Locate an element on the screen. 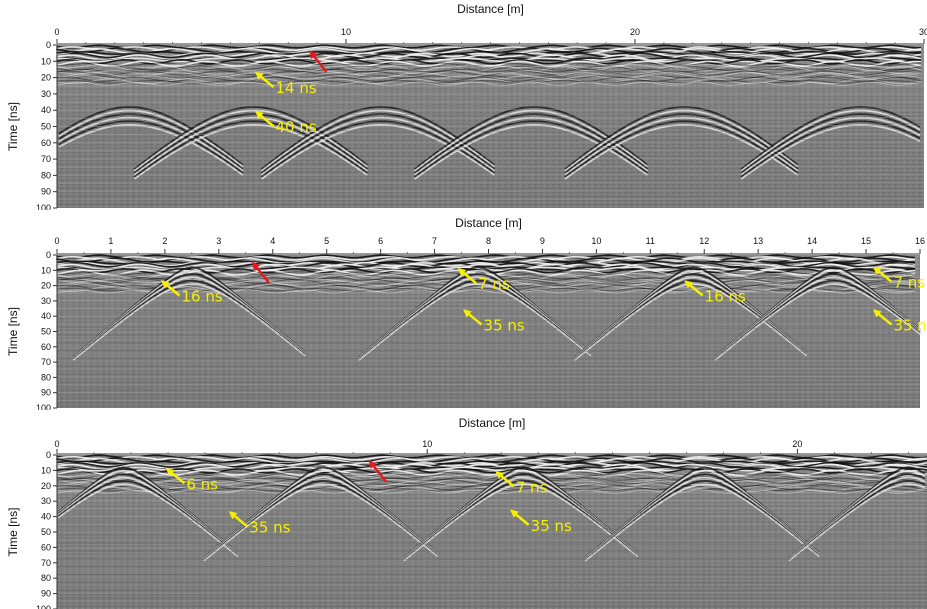  x-tick-label: 13 is located at coordinates (758, 241).